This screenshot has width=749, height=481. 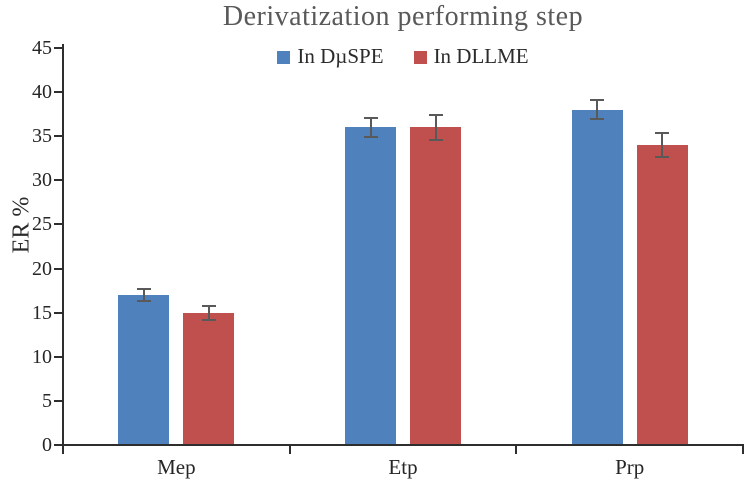 I want to click on bar-mep-dllme, so click(x=209, y=378).